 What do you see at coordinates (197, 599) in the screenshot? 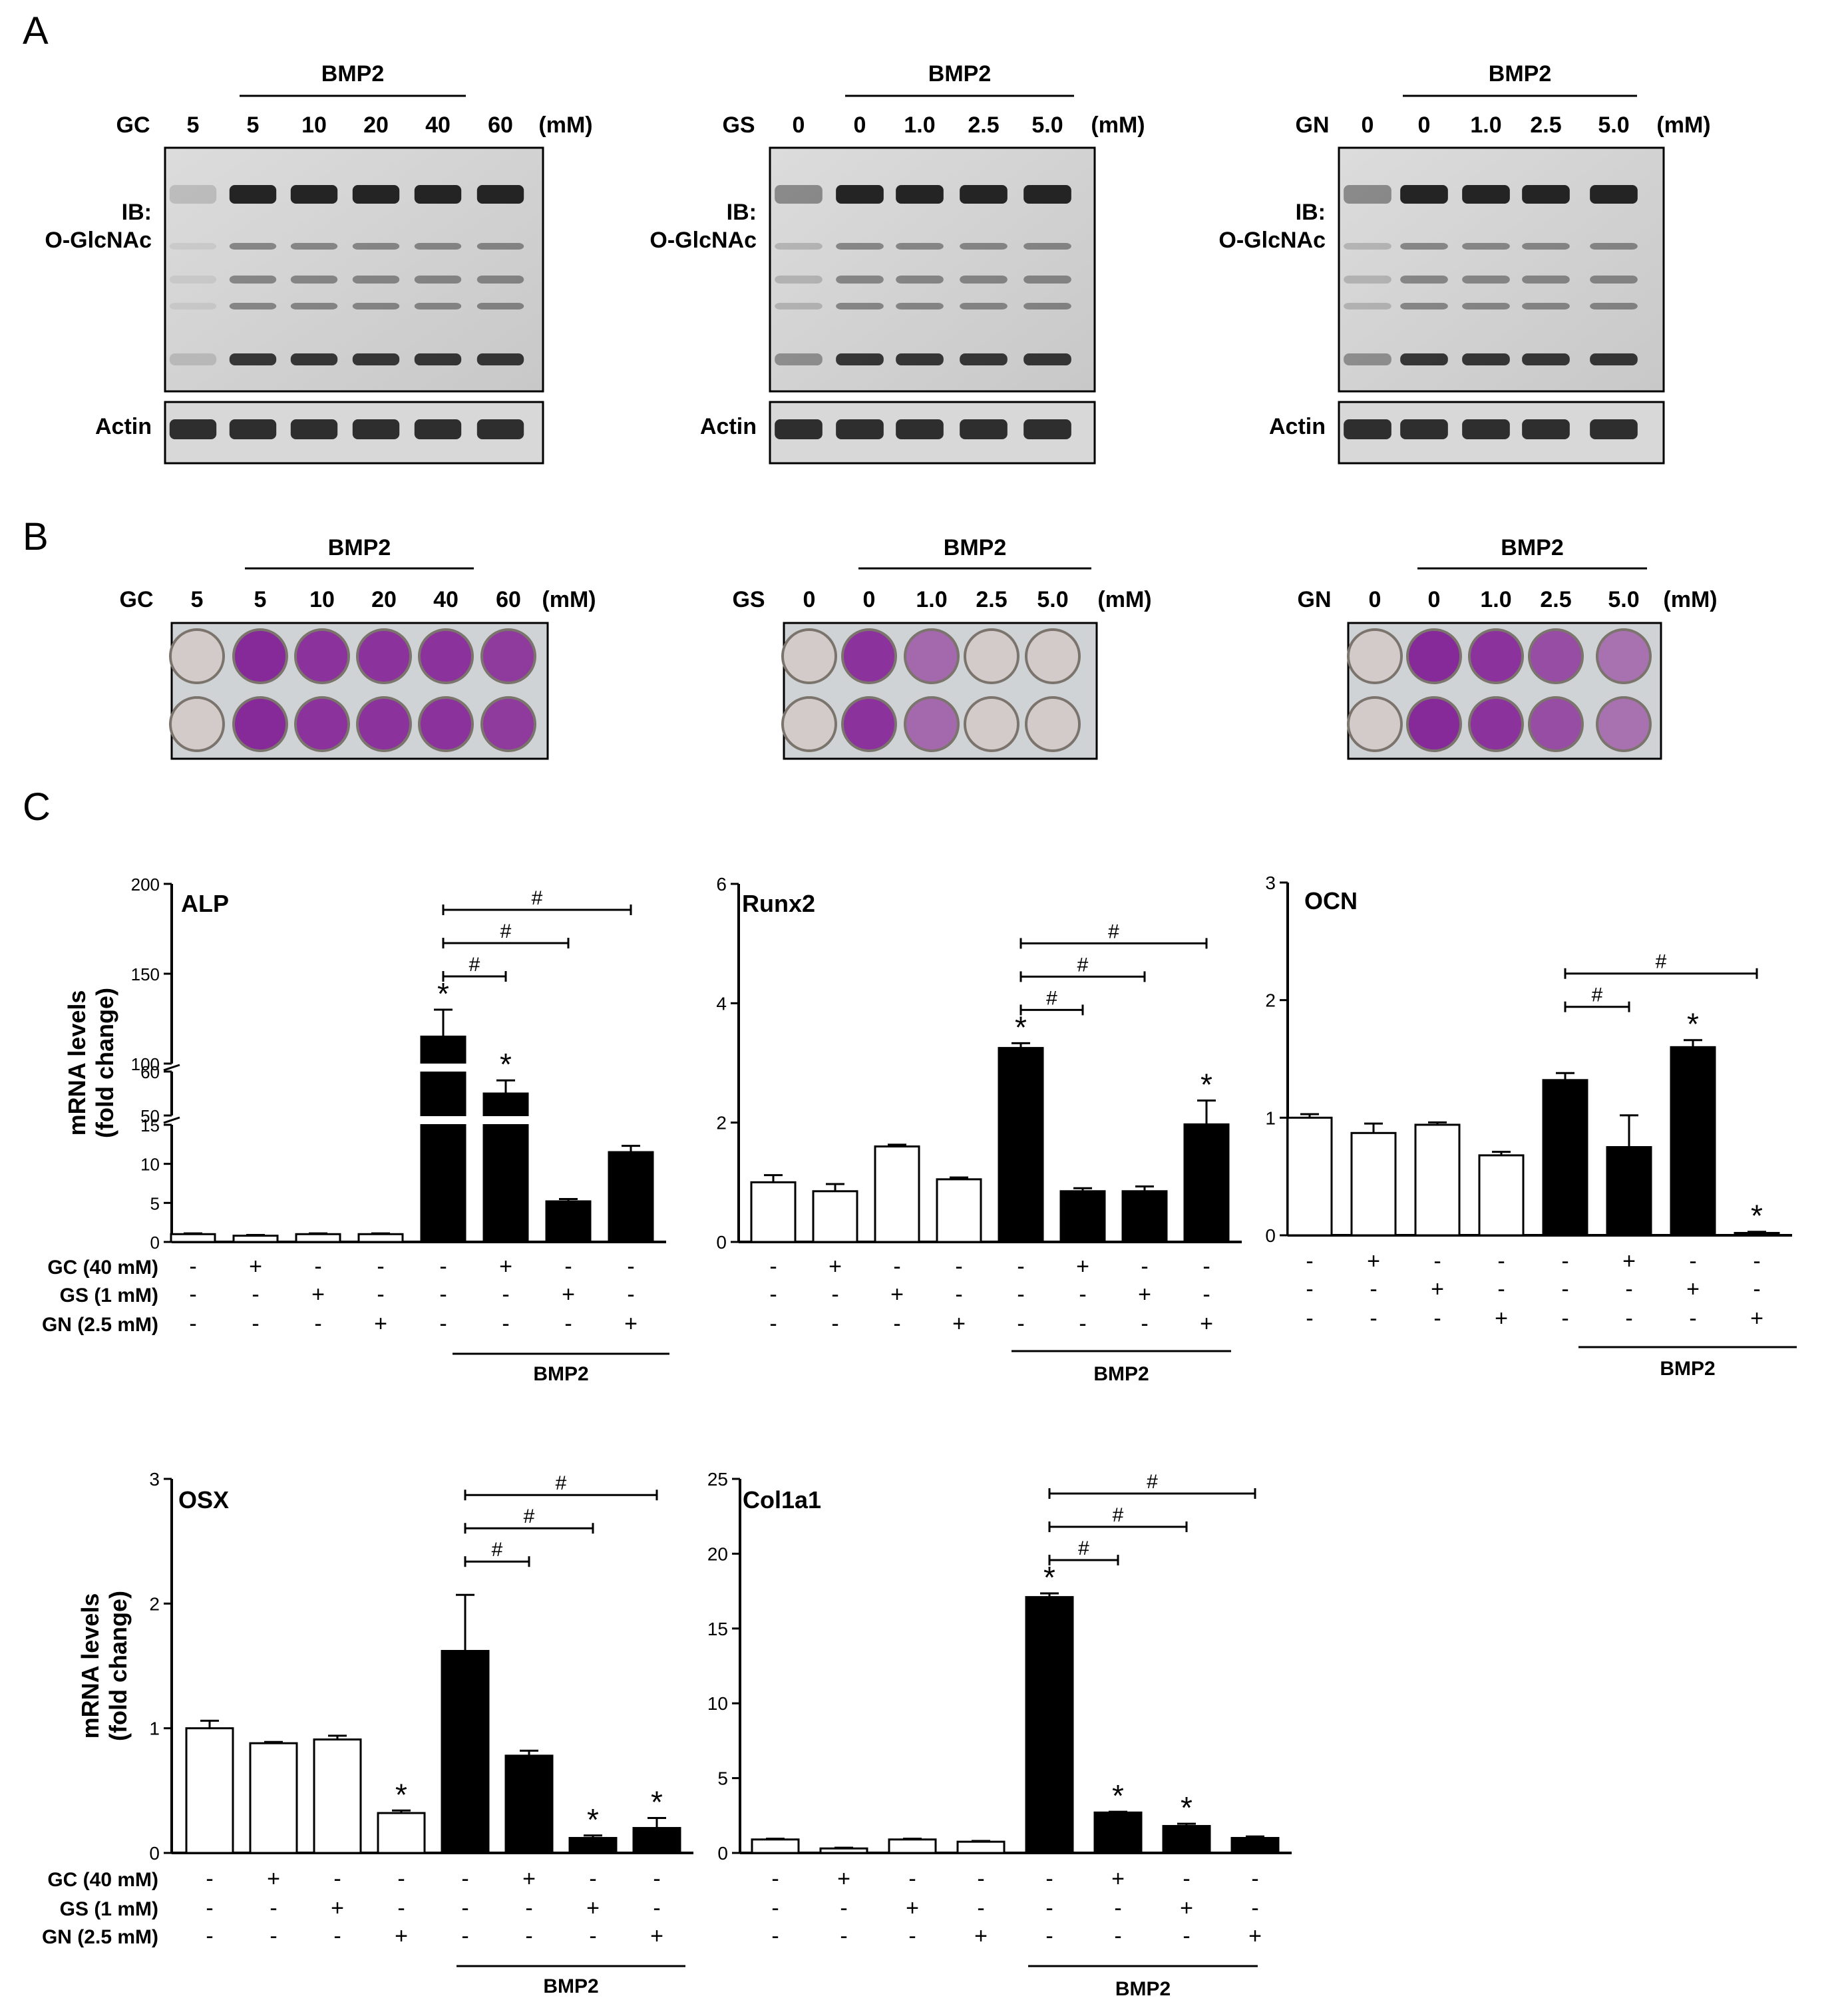
I see `lane-label: 5` at bounding box center [197, 599].